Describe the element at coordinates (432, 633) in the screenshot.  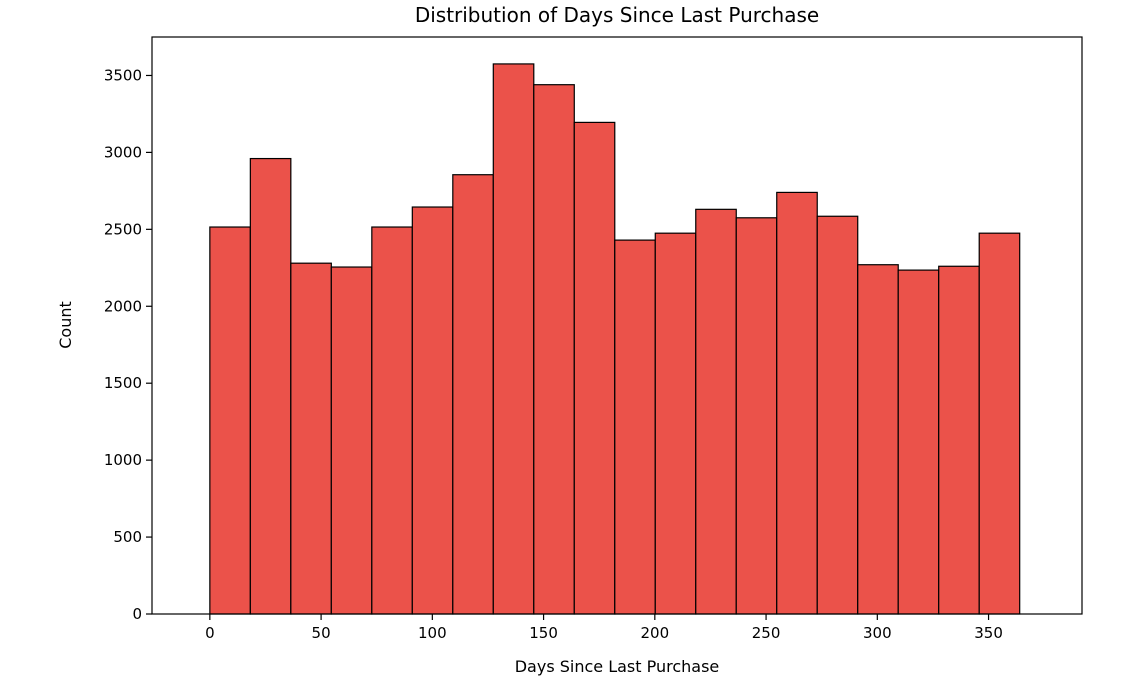
I see `x-tick-label: 100` at that location.